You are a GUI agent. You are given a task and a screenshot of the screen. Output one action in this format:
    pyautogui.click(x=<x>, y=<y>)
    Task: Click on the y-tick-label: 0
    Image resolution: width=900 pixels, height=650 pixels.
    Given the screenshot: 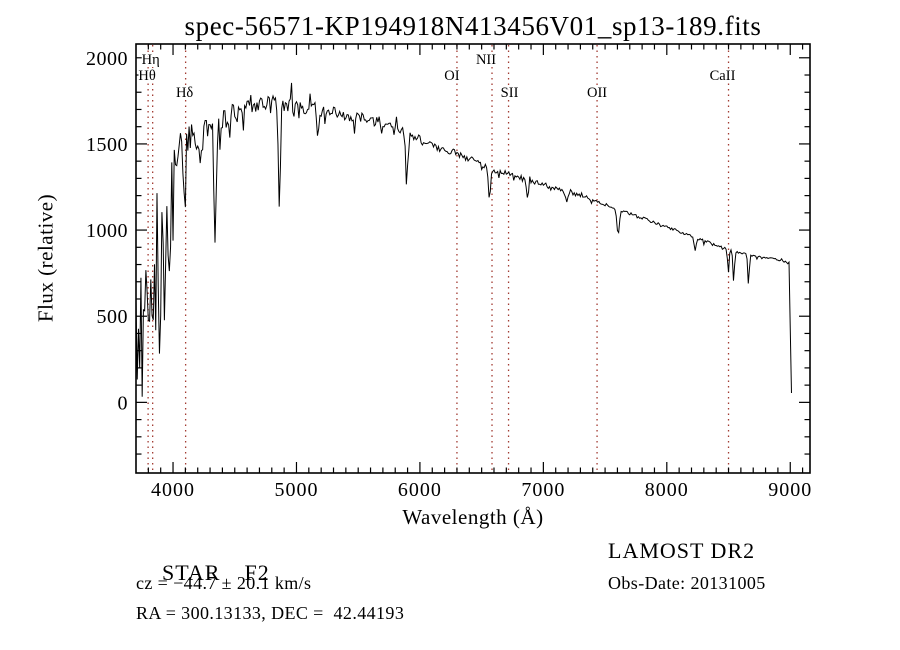 What is the action you would take?
    pyautogui.click(x=123, y=403)
    